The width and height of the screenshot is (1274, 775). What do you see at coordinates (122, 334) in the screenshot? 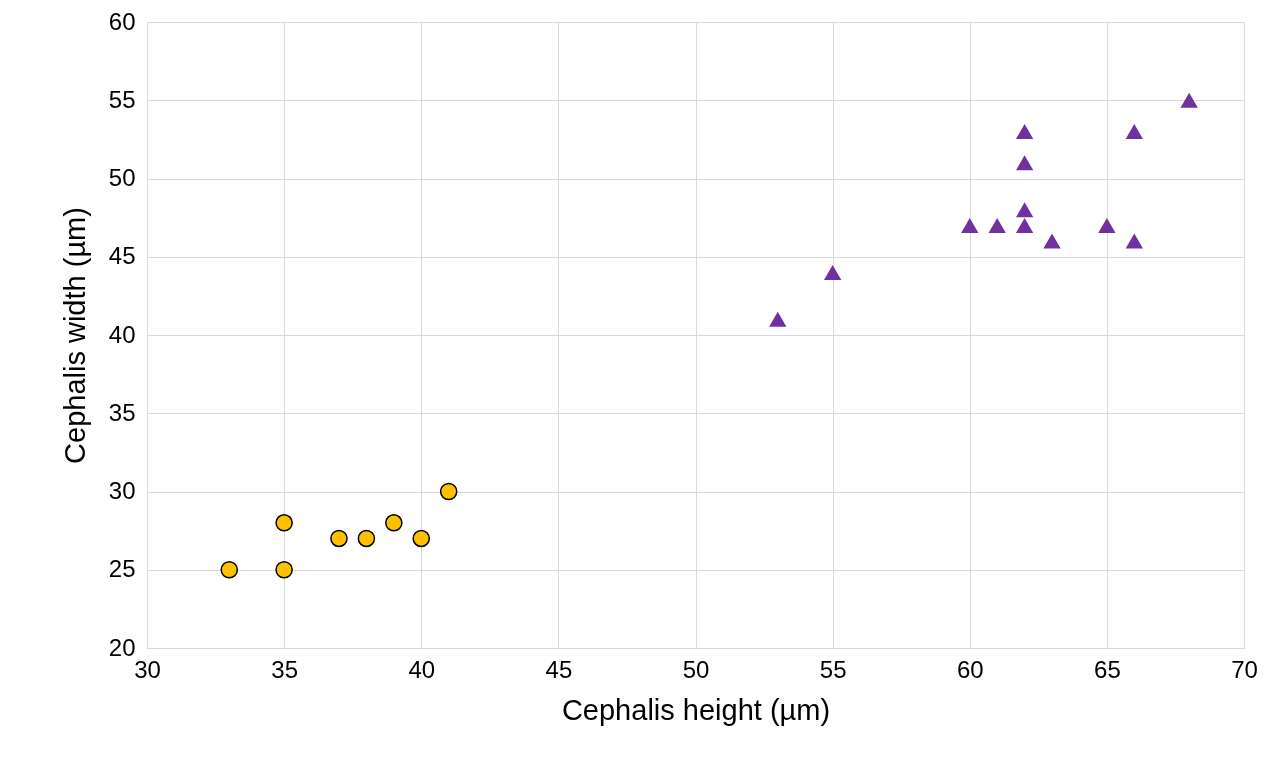
I see `y-tick-label: 40` at bounding box center [122, 334].